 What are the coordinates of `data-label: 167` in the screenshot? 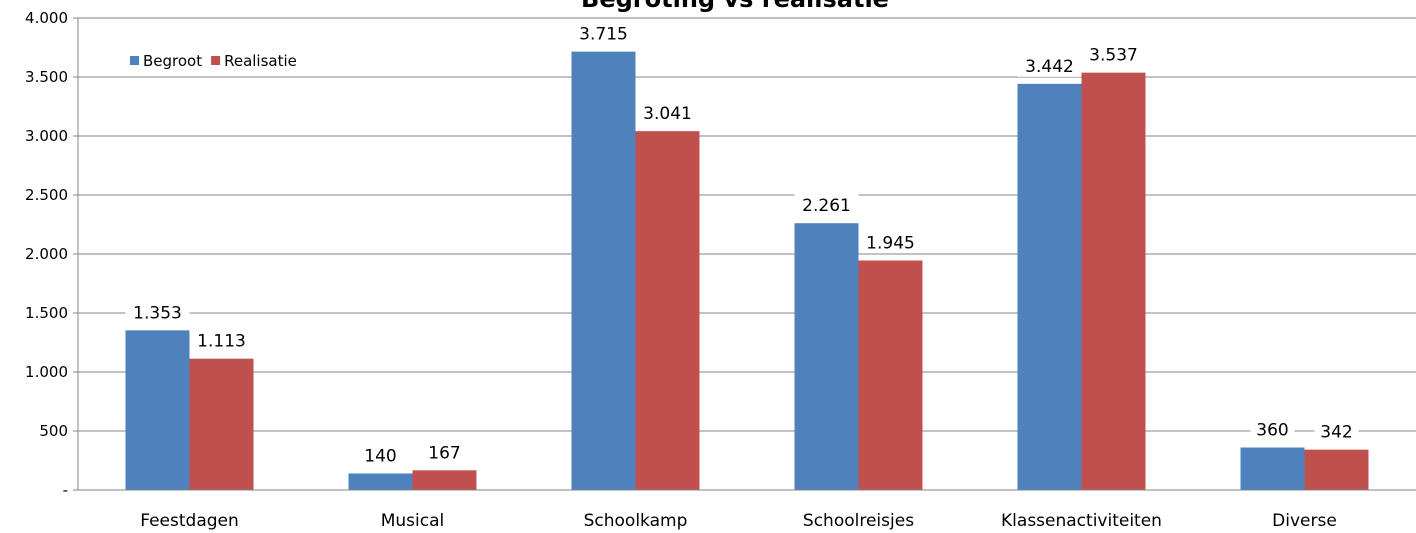 It's located at (444, 453).